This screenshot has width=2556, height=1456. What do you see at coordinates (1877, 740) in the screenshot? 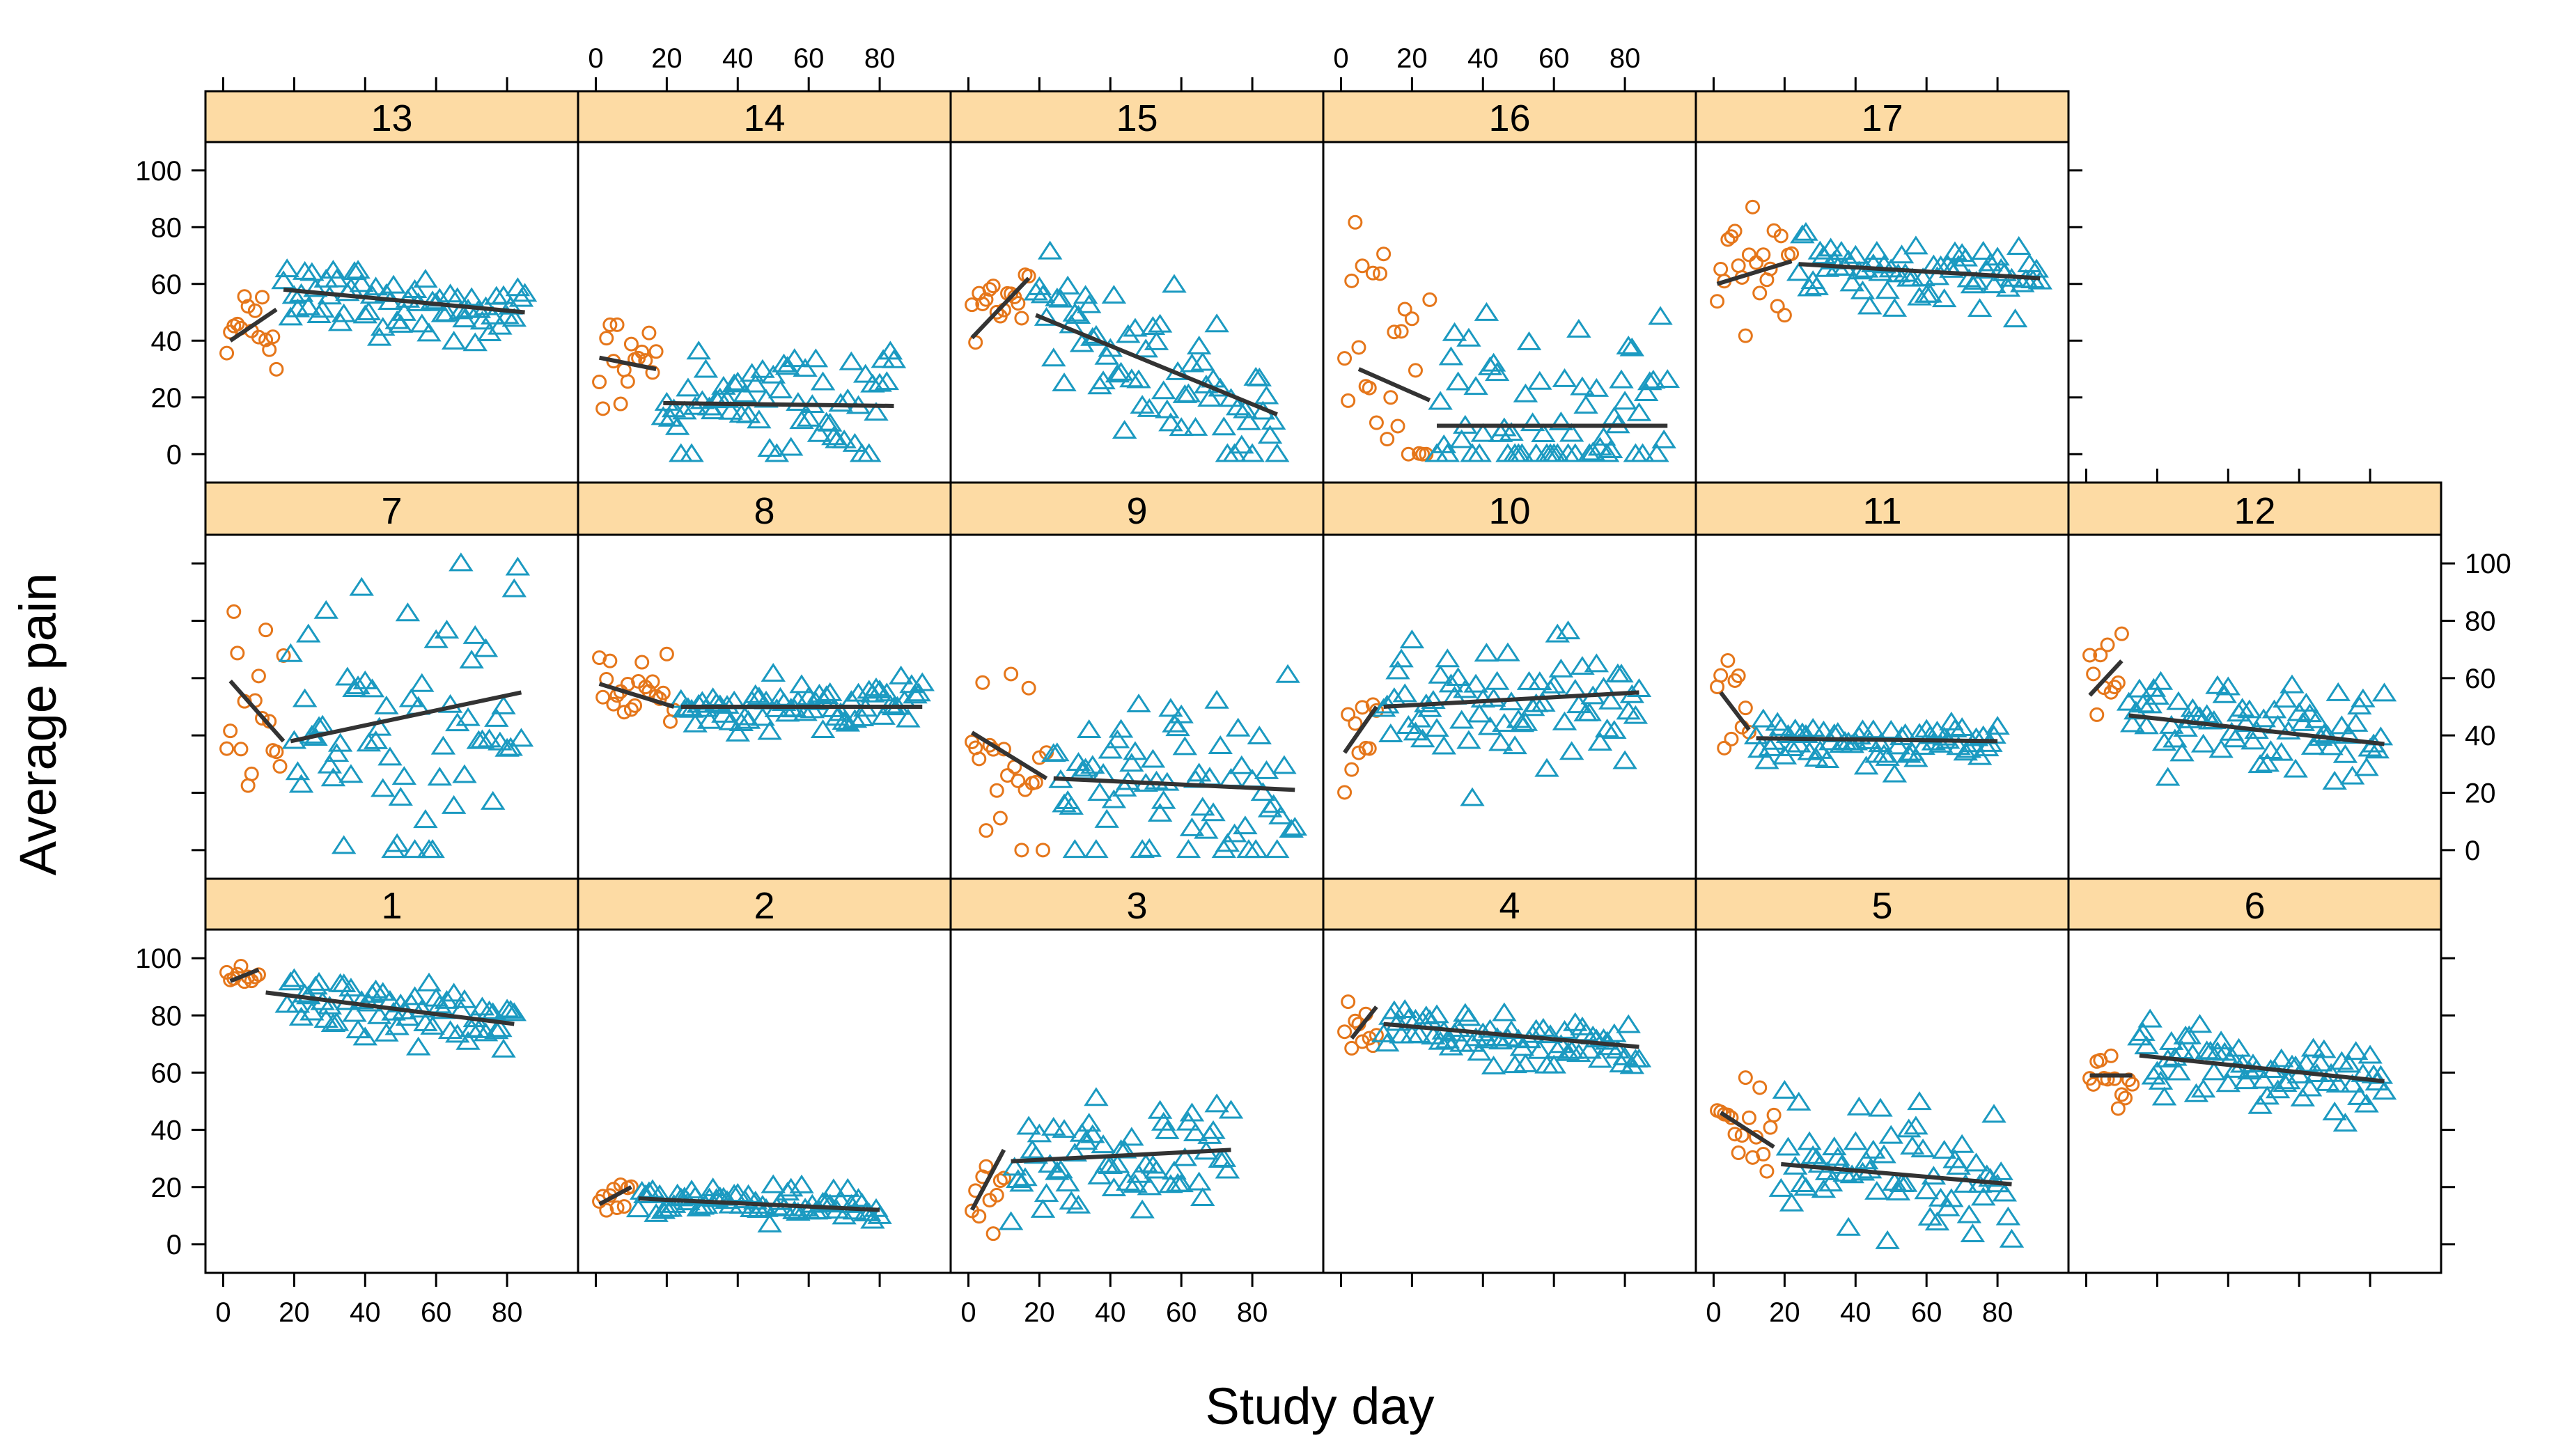
I see `fit-line-treatment` at bounding box center [1877, 740].